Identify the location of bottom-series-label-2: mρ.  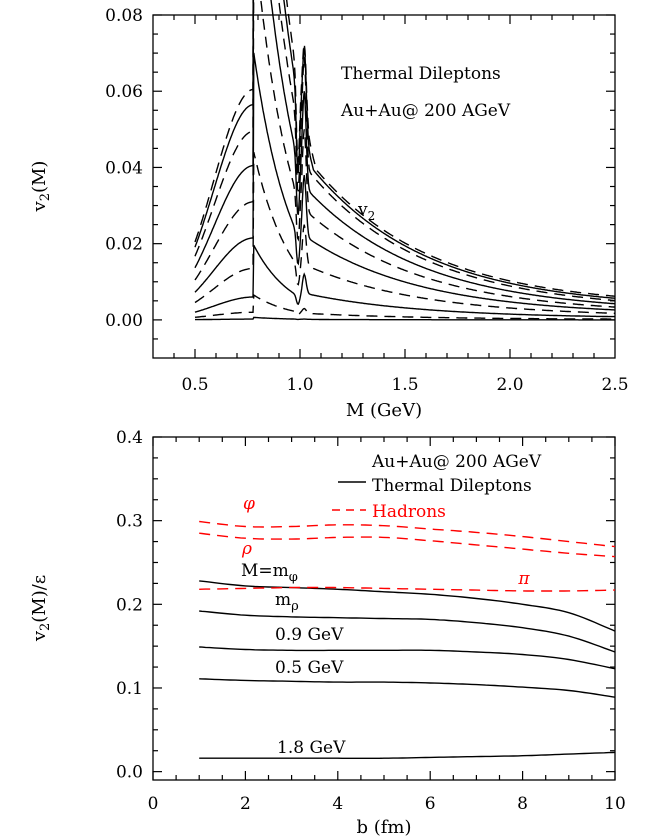
(287, 602).